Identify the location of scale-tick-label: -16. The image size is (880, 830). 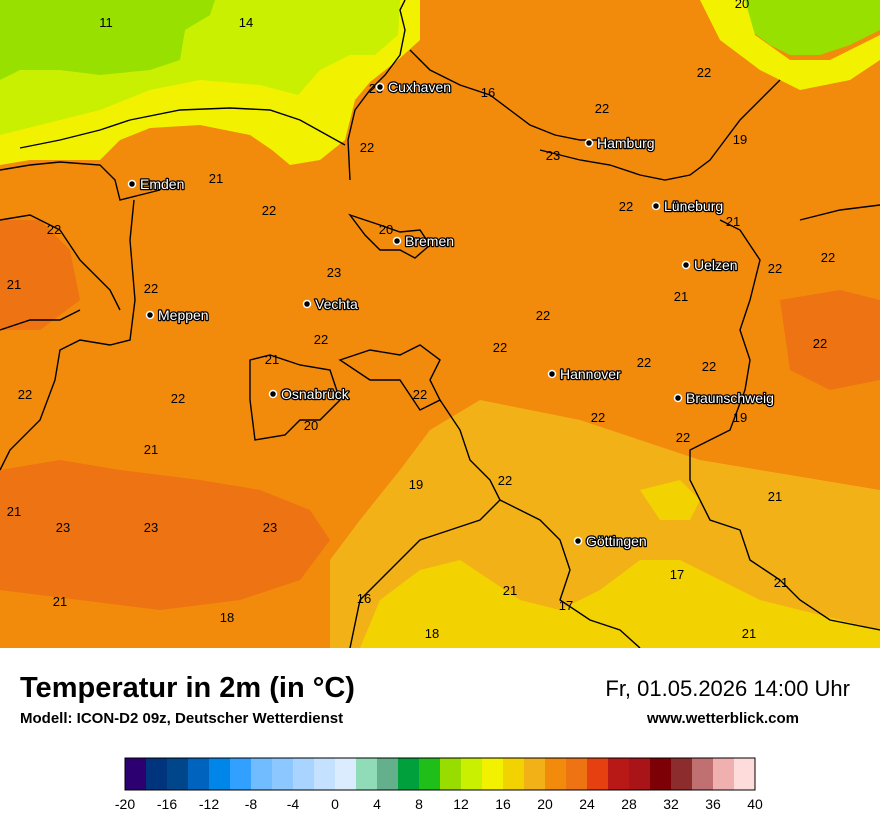
(167, 804).